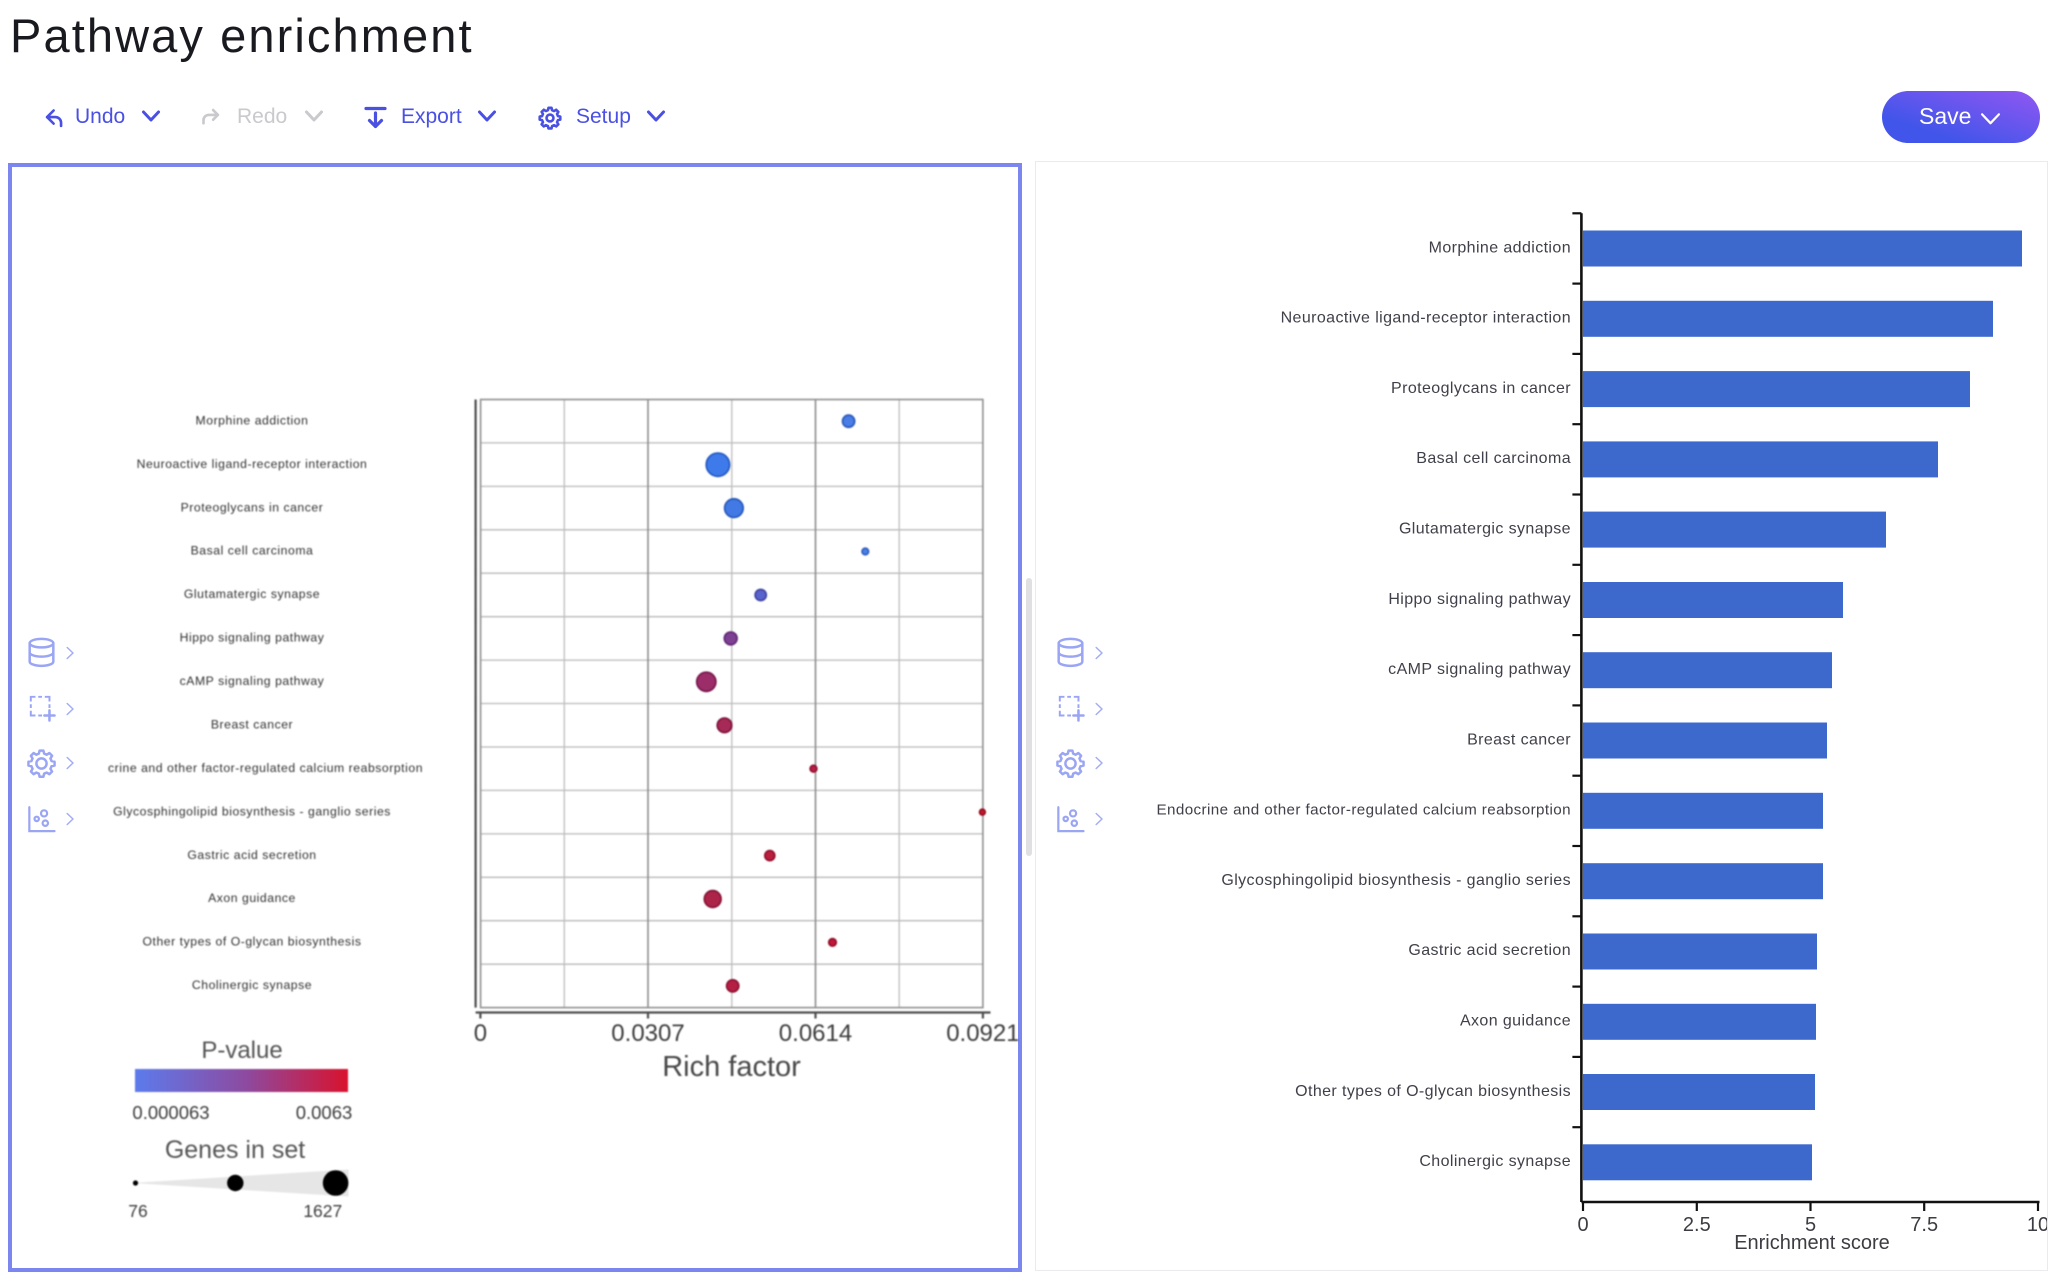  Describe the element at coordinates (1812, 1243) in the screenshot. I see `svg-text: Enrichment score` at that location.